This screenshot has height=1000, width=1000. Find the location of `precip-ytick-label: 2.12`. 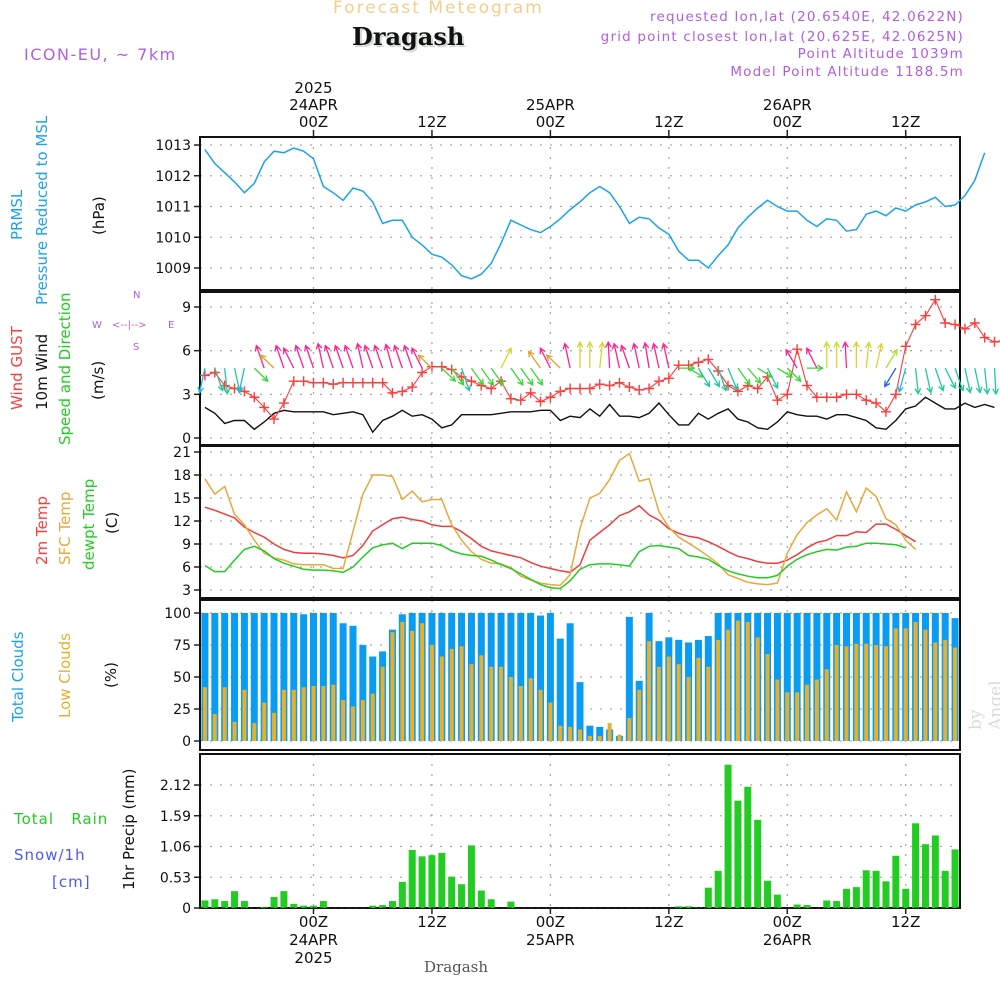

precip-ytick-label: 2.12 is located at coordinates (175, 786).